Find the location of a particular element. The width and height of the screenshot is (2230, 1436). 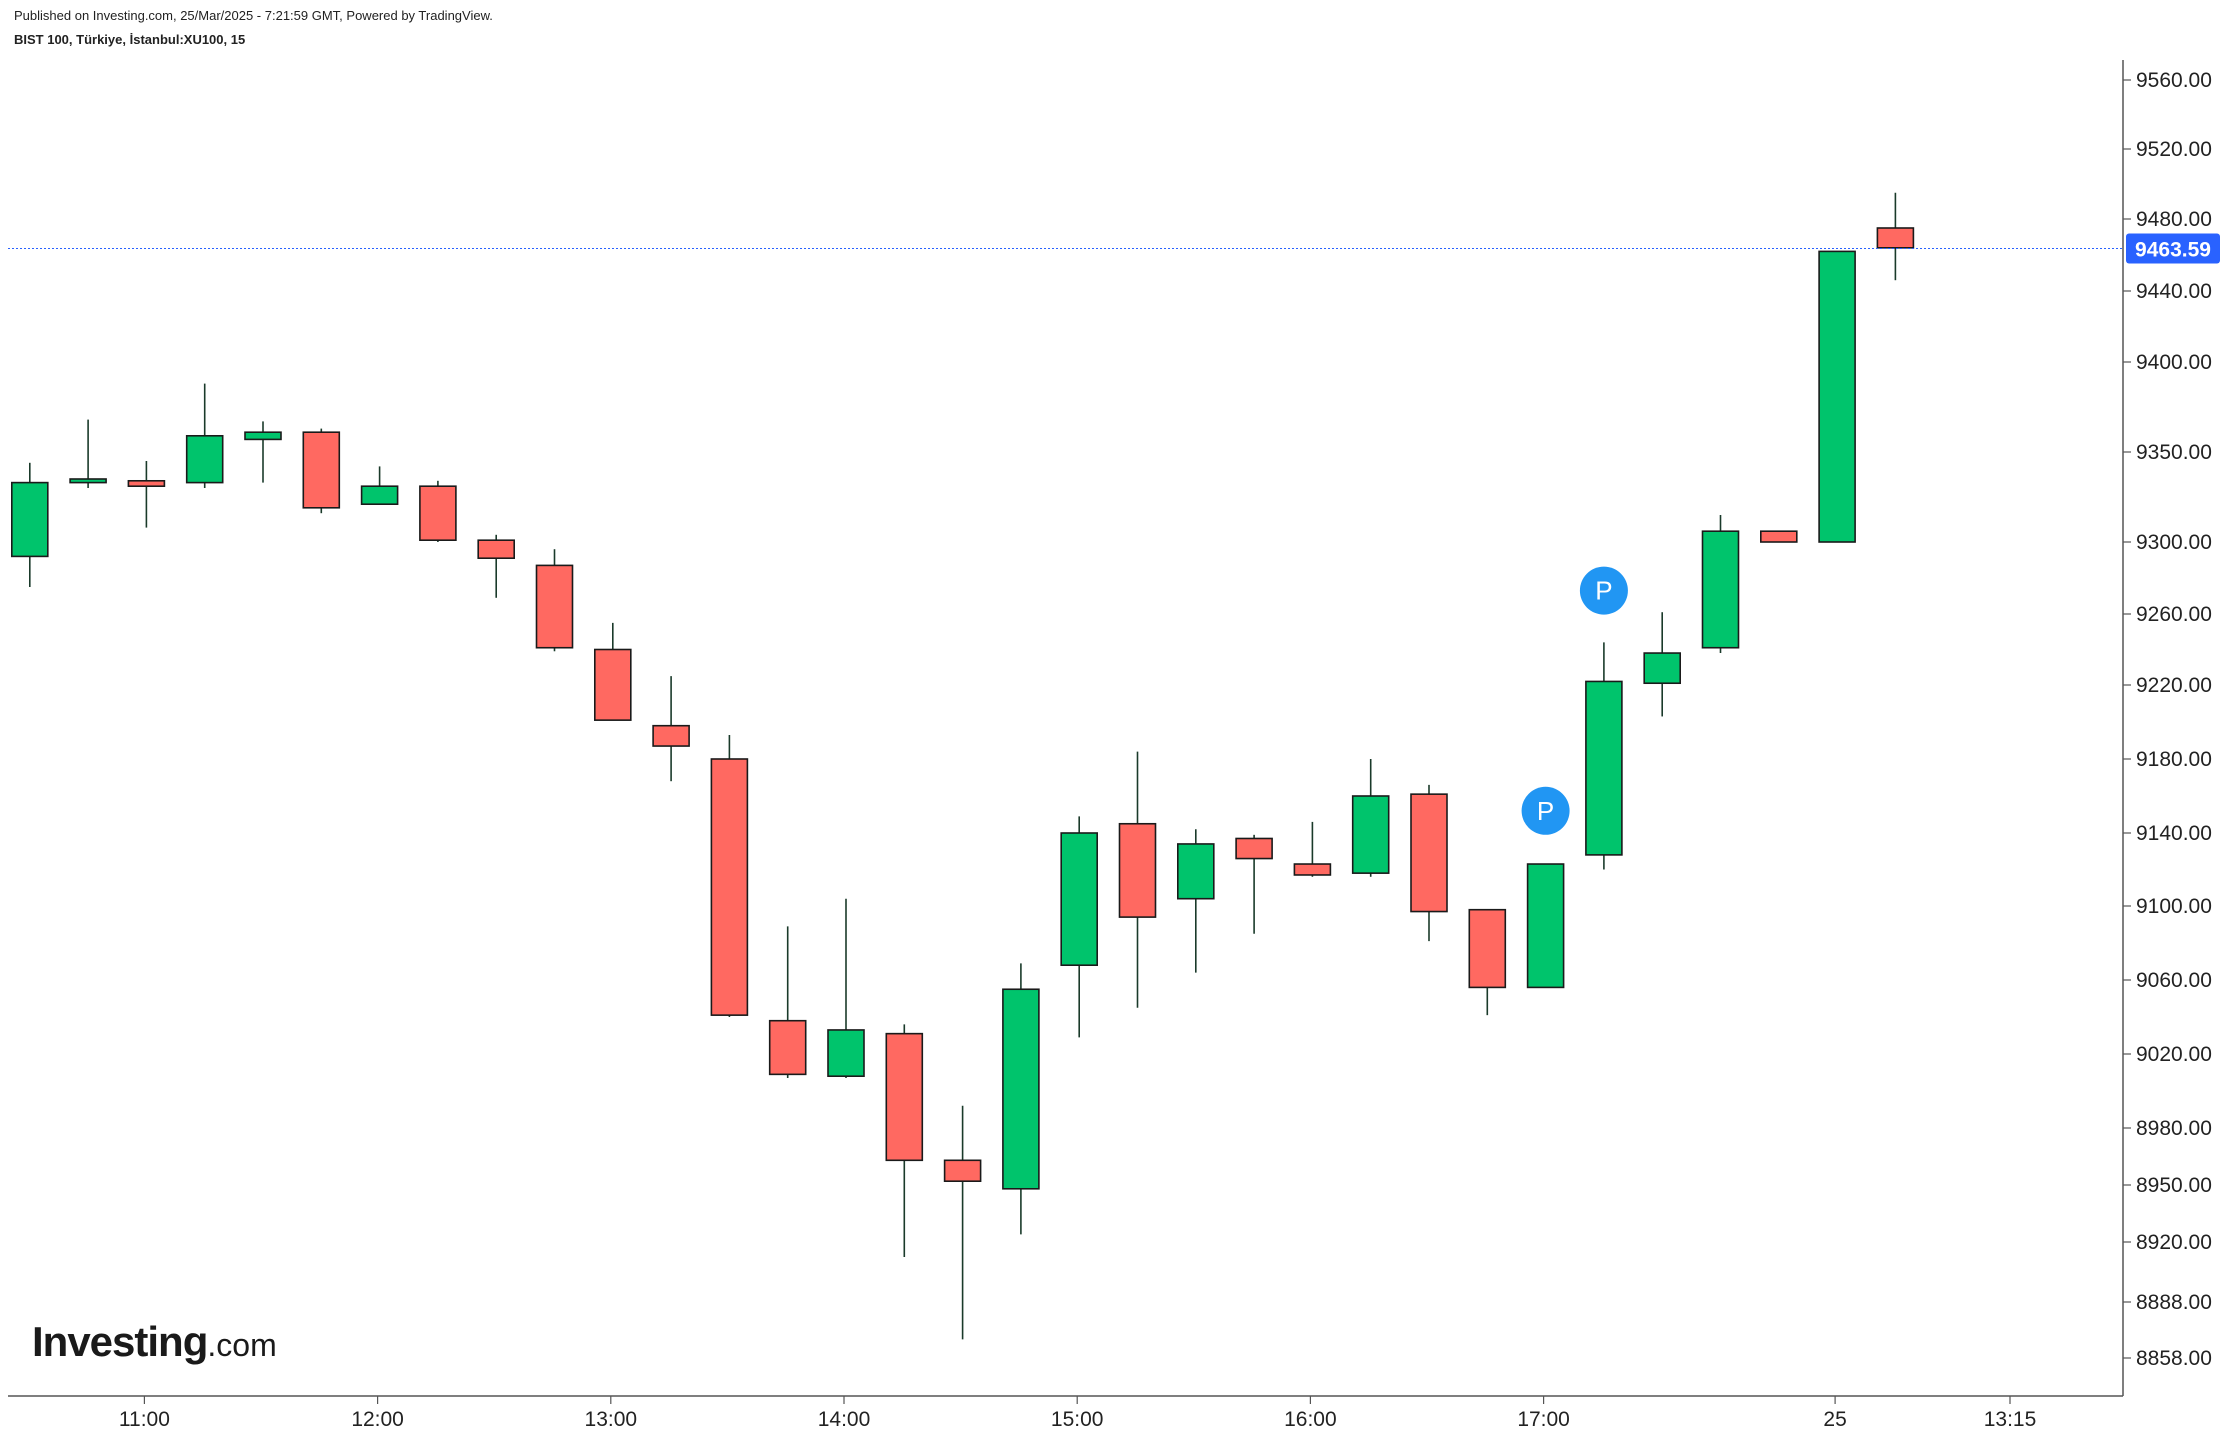

time-tick-label: 25 is located at coordinates (1834, 1419).